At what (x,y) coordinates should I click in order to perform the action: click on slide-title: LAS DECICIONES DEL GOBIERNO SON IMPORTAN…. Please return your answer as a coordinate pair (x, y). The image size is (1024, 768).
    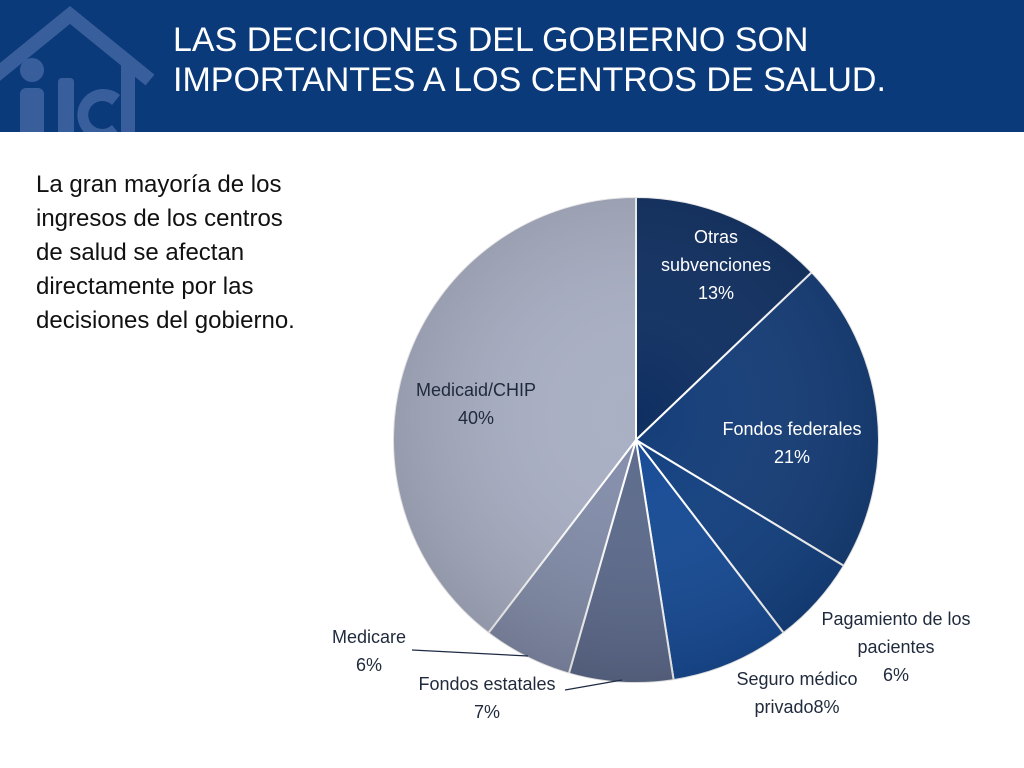
    Looking at the image, I should click on (588, 60).